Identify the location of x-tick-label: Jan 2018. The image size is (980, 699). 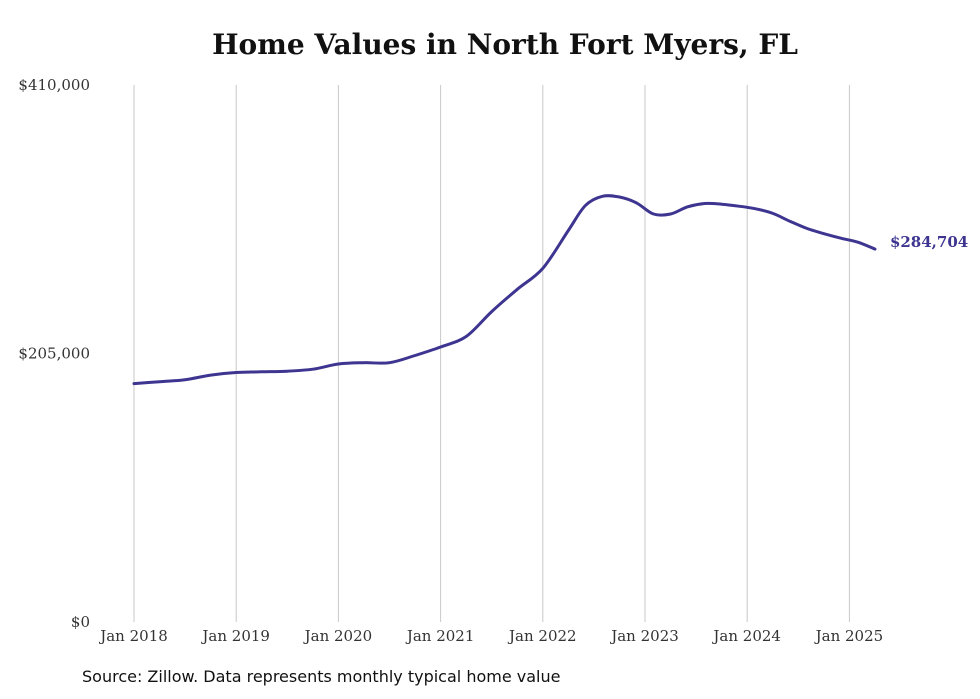
(133, 636).